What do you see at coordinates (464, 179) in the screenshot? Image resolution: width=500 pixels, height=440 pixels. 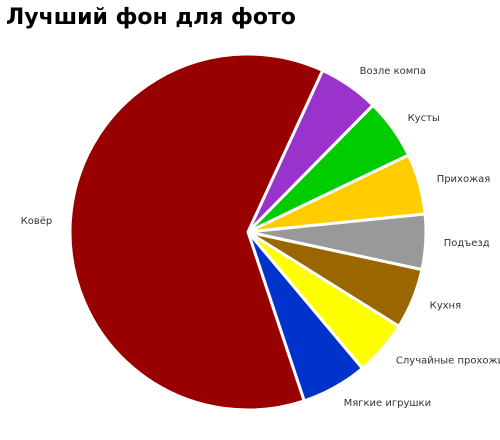 I see `slice-label: Прихожая` at bounding box center [464, 179].